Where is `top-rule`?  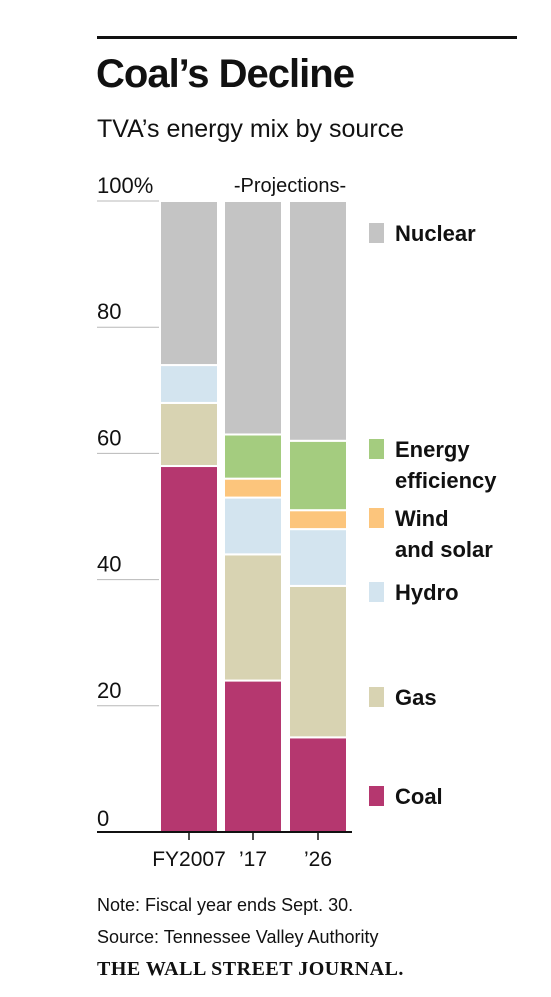 top-rule is located at coordinates (307, 37).